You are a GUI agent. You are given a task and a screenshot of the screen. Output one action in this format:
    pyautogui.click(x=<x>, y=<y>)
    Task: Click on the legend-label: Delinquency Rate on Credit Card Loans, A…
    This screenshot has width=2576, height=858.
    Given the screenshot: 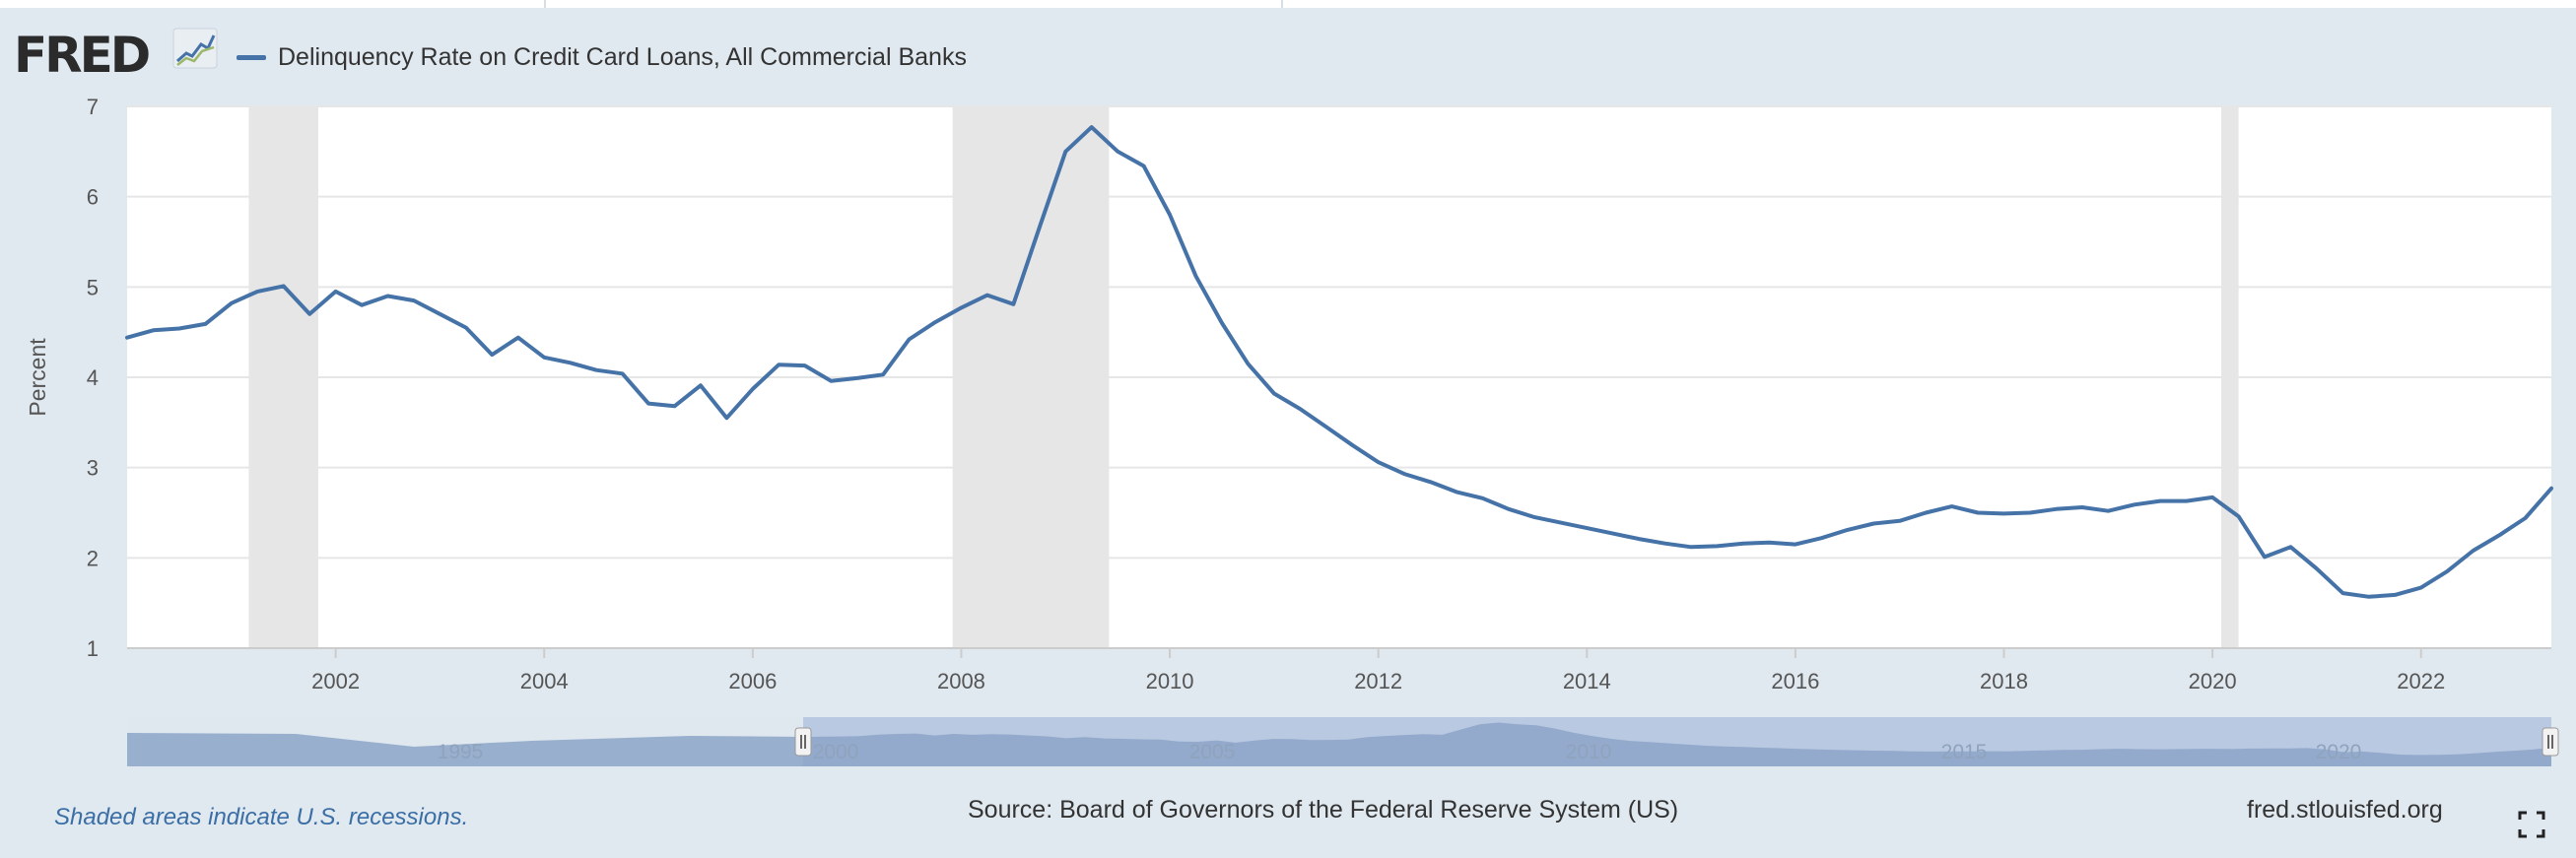 What is the action you would take?
    pyautogui.click(x=622, y=57)
    